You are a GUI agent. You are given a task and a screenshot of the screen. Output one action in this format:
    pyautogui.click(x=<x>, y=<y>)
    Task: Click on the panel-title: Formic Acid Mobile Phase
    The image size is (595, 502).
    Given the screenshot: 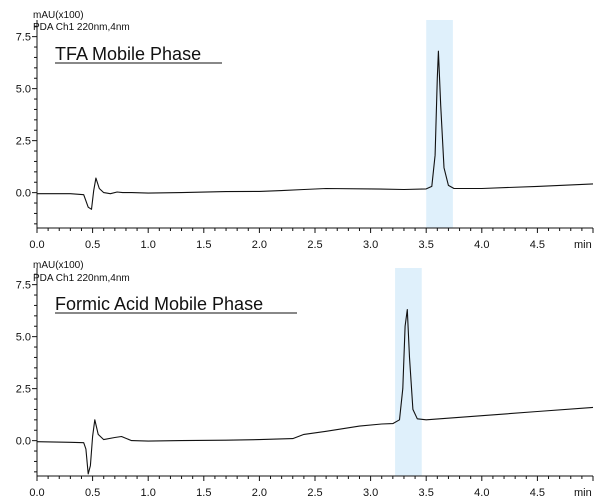 What is the action you would take?
    pyautogui.click(x=159, y=304)
    